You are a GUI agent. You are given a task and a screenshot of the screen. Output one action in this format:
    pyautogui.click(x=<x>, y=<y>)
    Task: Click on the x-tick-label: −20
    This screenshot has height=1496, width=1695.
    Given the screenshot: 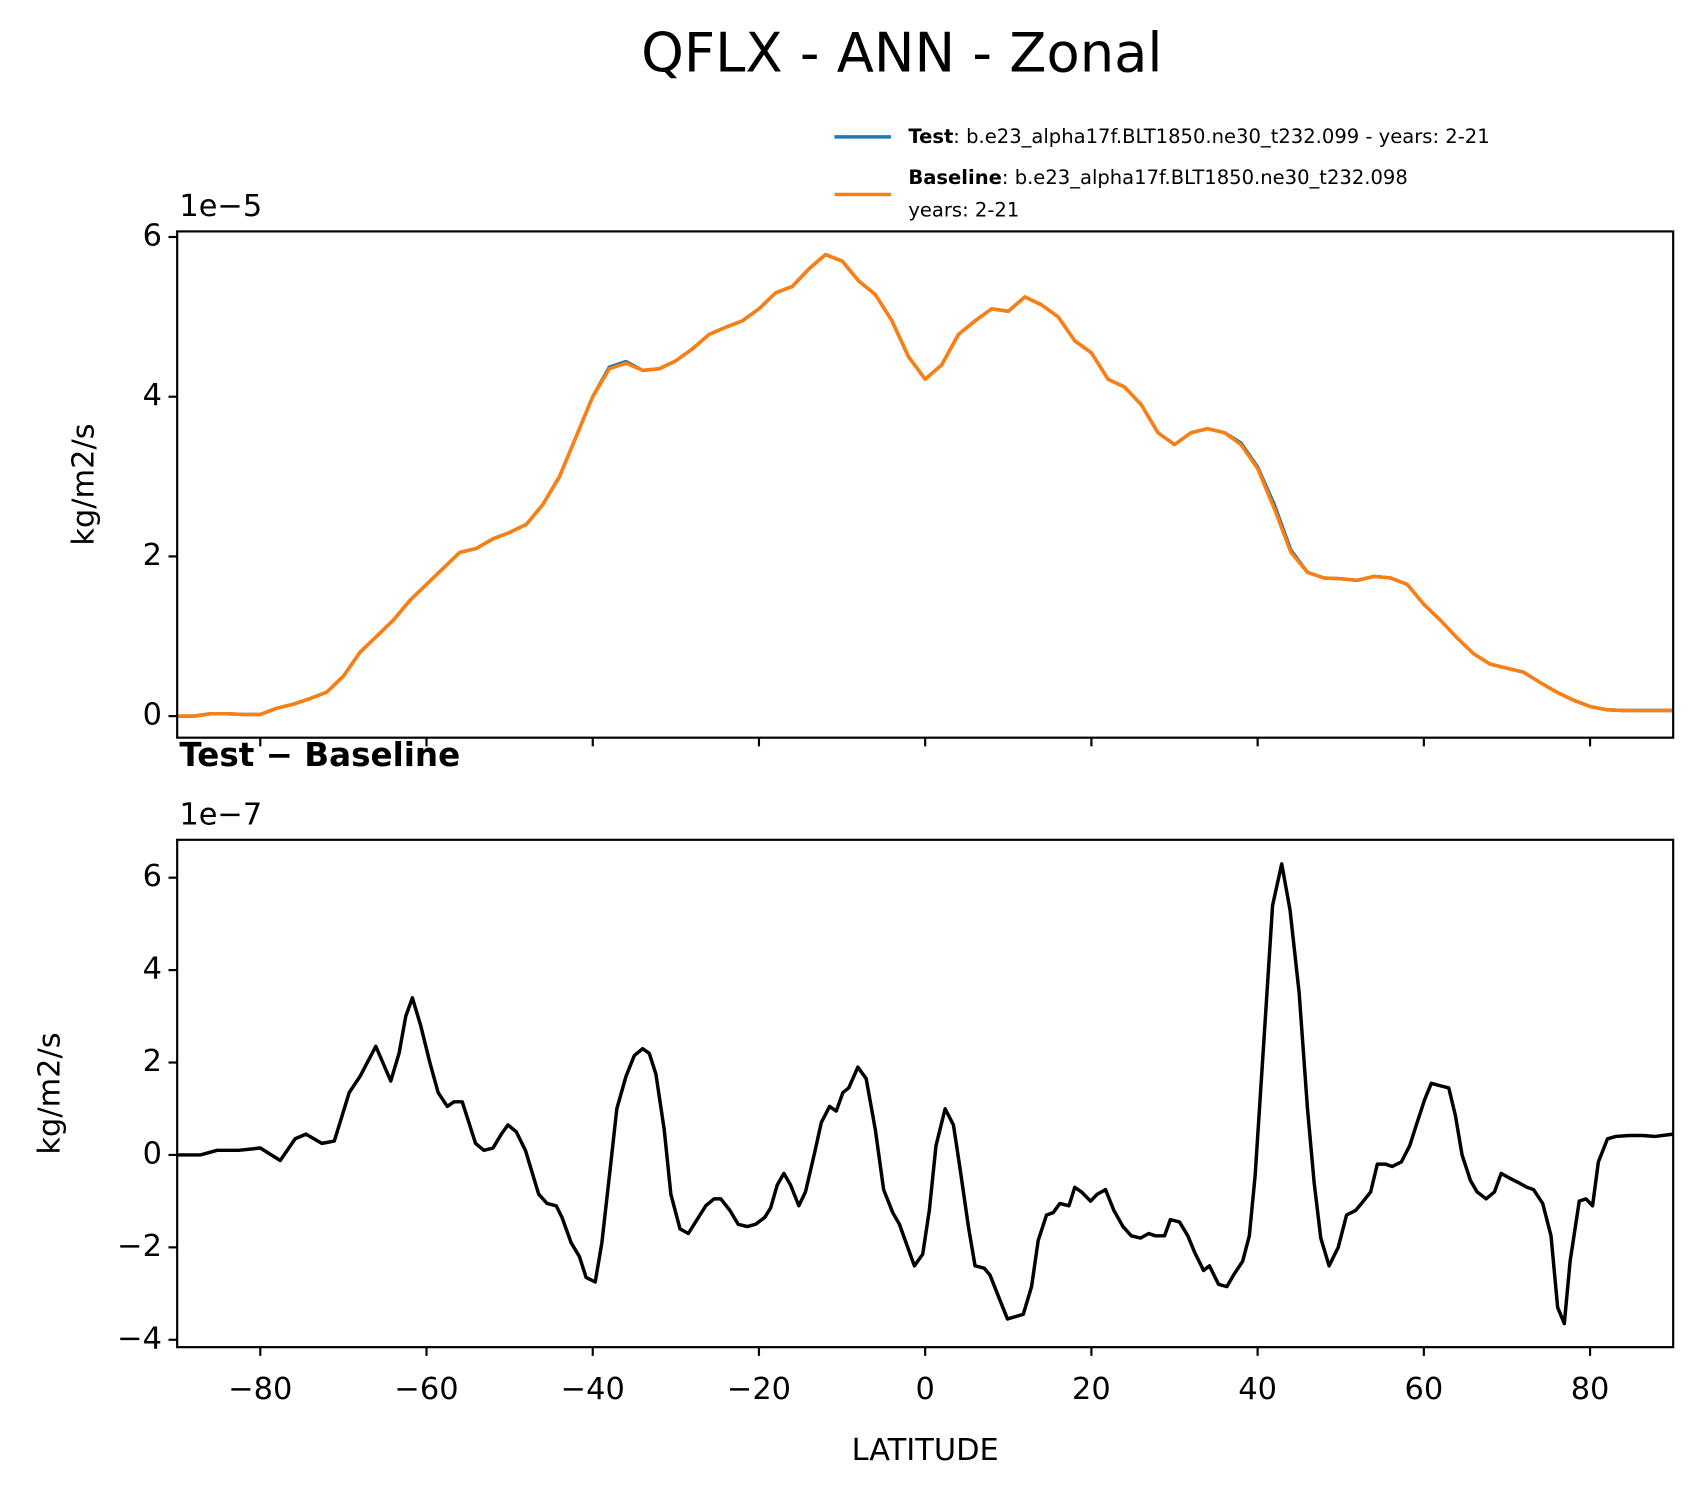 What is the action you would take?
    pyautogui.click(x=759, y=1389)
    